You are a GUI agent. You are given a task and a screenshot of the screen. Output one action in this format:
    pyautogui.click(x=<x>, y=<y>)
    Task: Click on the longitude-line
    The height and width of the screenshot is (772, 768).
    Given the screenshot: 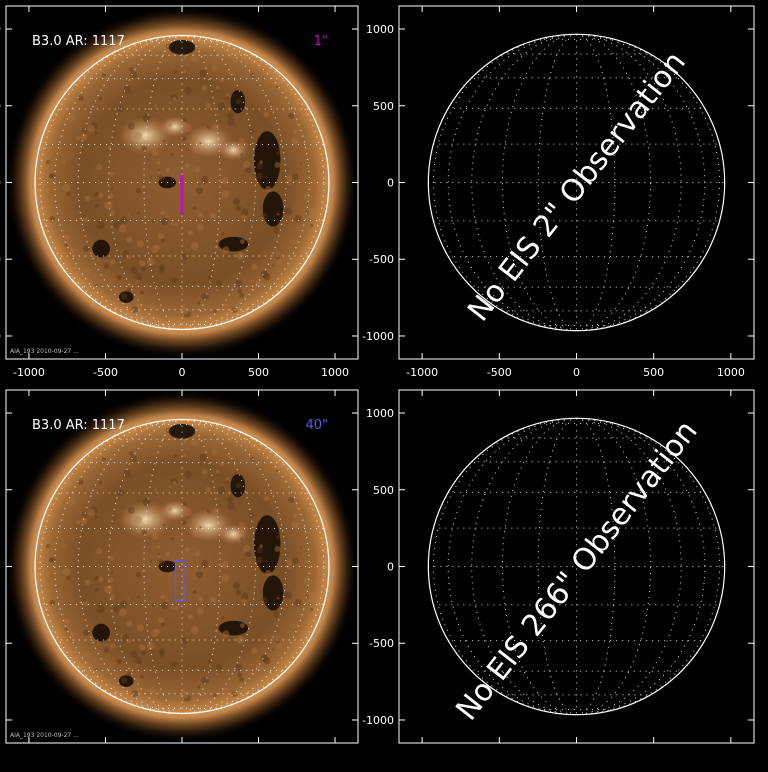 What is the action you would take?
    pyautogui.click(x=524, y=182)
    